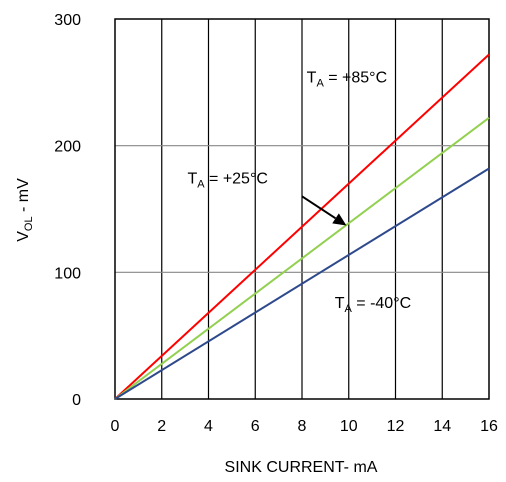  Describe the element at coordinates (319, 207) in the screenshot. I see `annotation-arrow` at that location.